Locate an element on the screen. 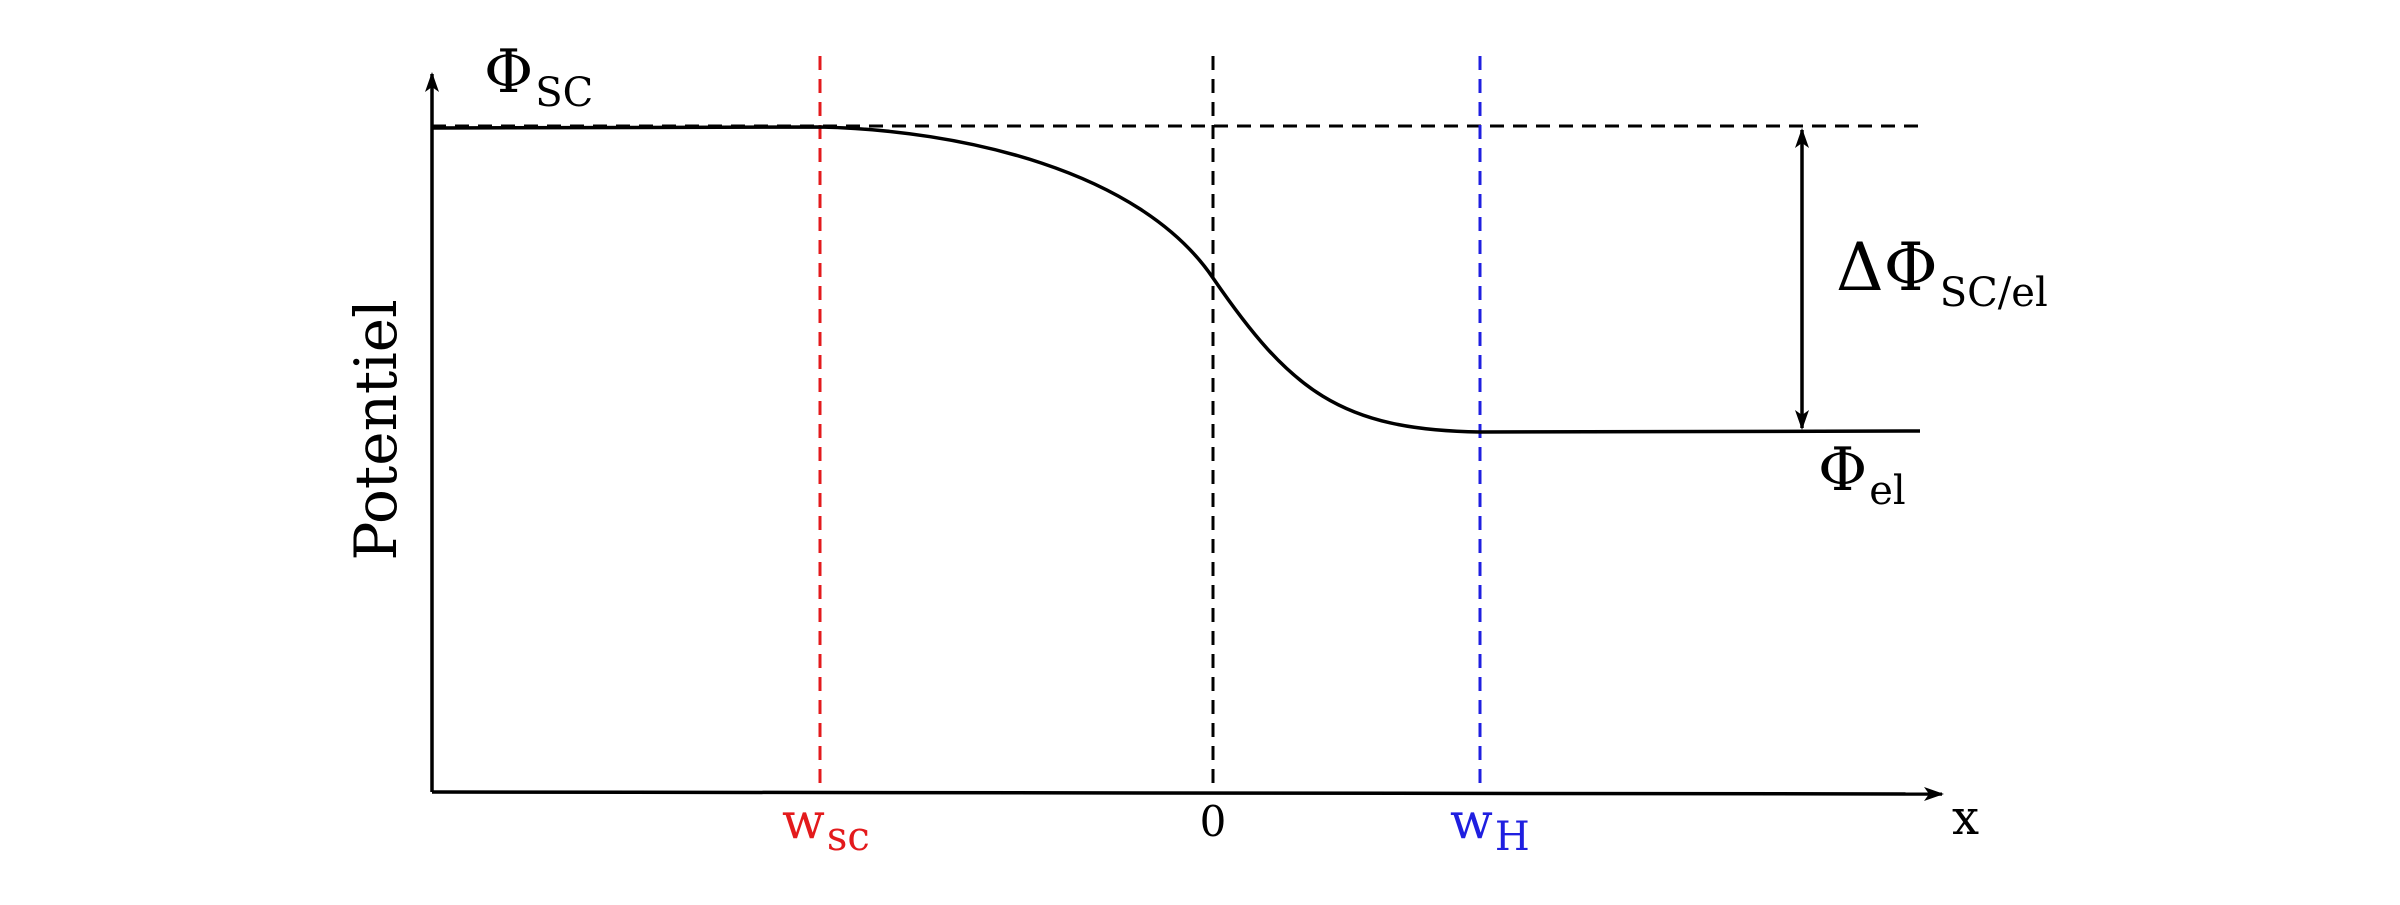 The image size is (2400, 905). y-axis-label: Potentiel is located at coordinates (376, 429).